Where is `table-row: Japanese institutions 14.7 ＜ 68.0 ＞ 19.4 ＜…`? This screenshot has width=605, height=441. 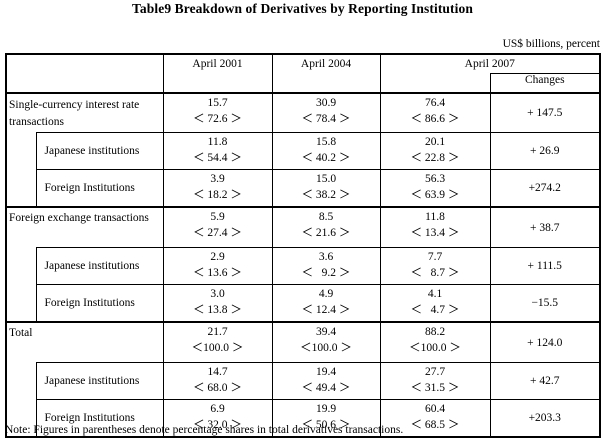 table-row: Japanese institutions 14.7 ＜ 68.0 ＞ 19.4 ＜… is located at coordinates (303, 381).